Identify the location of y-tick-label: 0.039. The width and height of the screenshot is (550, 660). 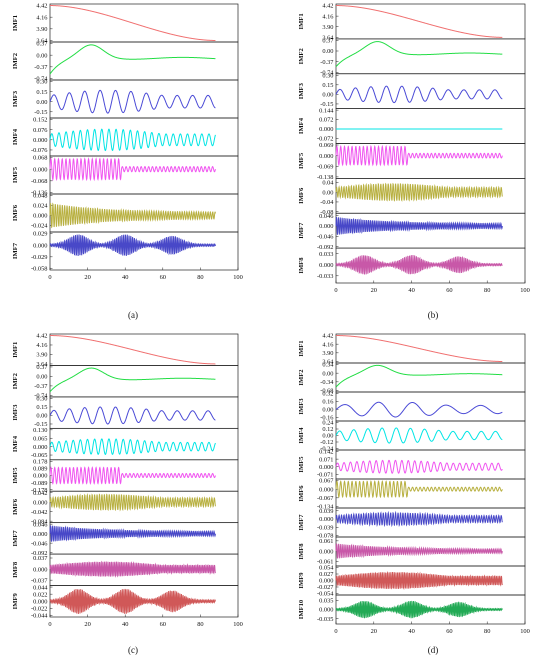
(326, 511).